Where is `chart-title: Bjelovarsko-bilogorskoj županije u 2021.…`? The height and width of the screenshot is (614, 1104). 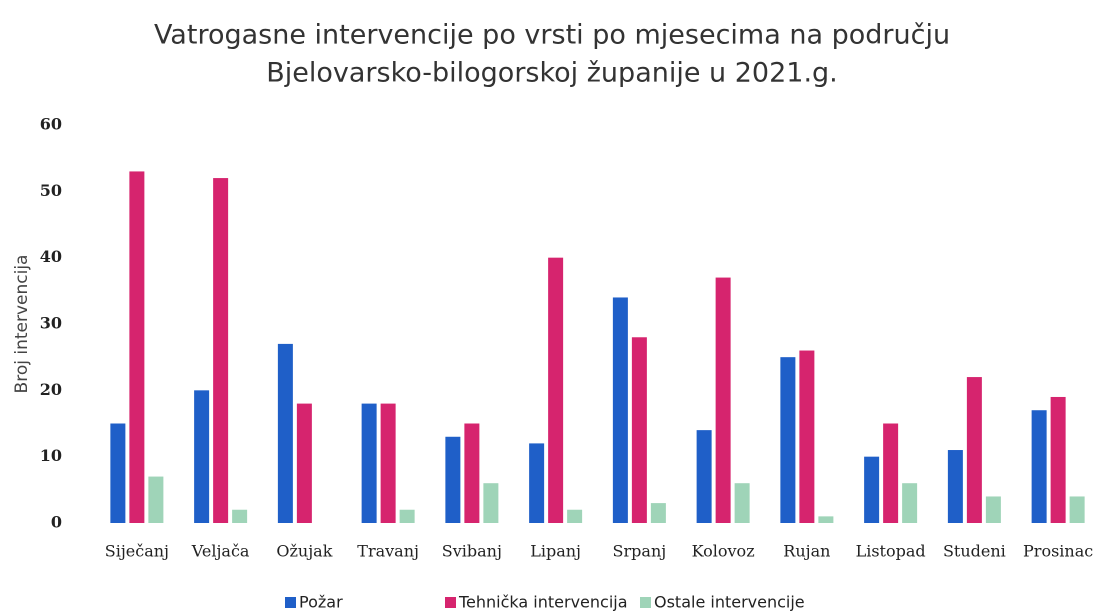 chart-title: Bjelovarsko-bilogorskoj županije u 2021.… is located at coordinates (552, 73).